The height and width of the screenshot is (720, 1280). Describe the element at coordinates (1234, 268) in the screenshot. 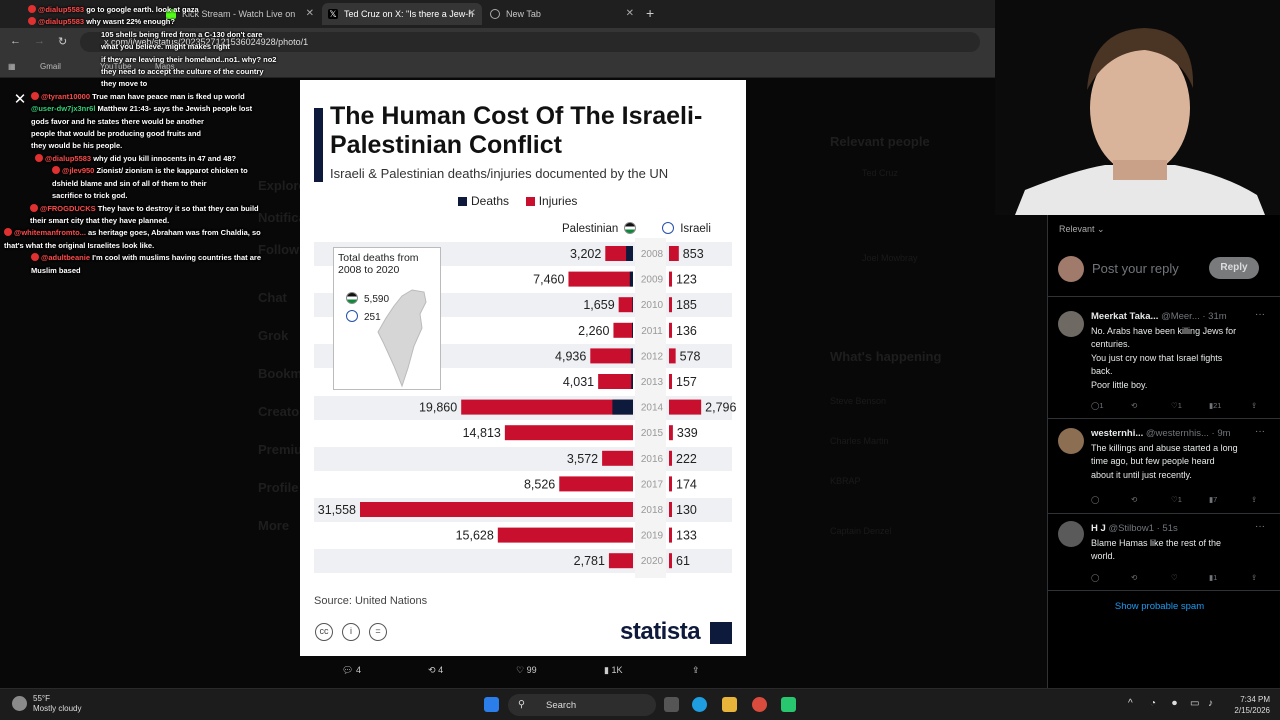

I see `reply-button: Reply` at that location.